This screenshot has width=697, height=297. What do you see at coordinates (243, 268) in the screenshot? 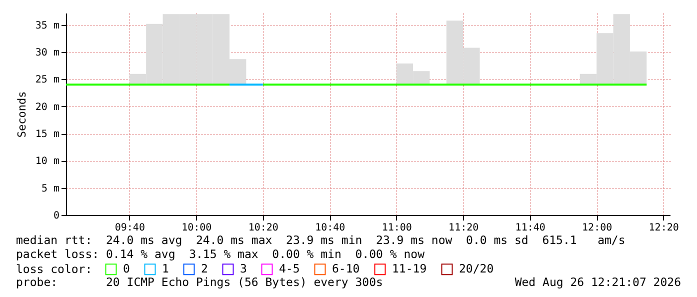
I see `legend-label: 3` at bounding box center [243, 268].